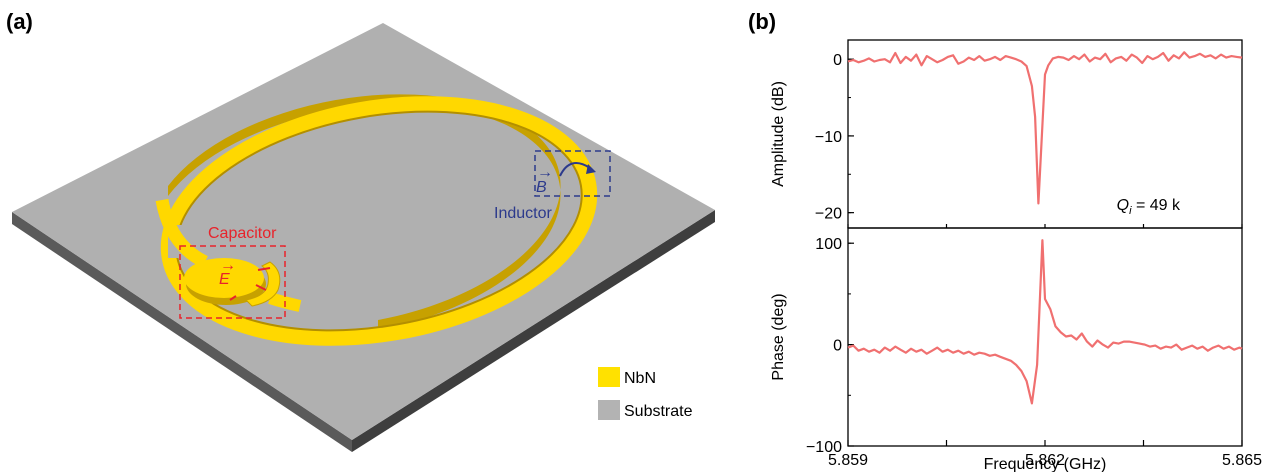 This screenshot has height=472, width=1284. I want to click on capacitor-label: Capacitor, so click(242, 233).